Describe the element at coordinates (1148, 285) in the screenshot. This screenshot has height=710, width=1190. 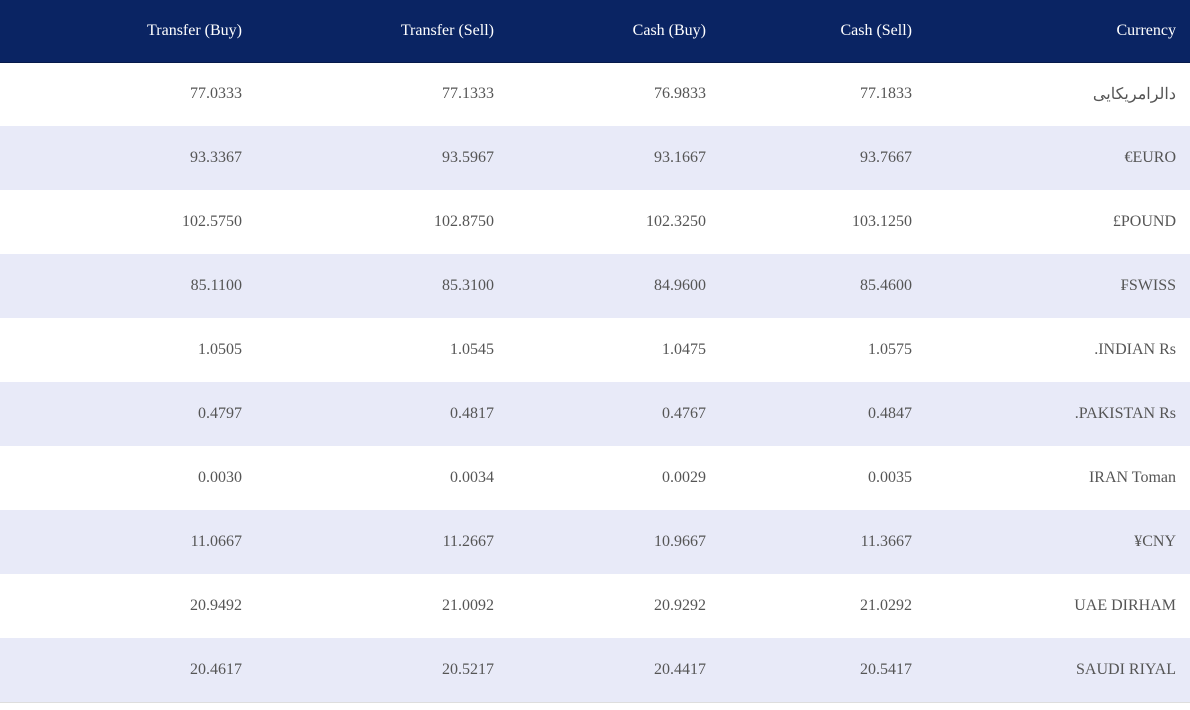
I see `currency-name: ₣SWISS` at that location.